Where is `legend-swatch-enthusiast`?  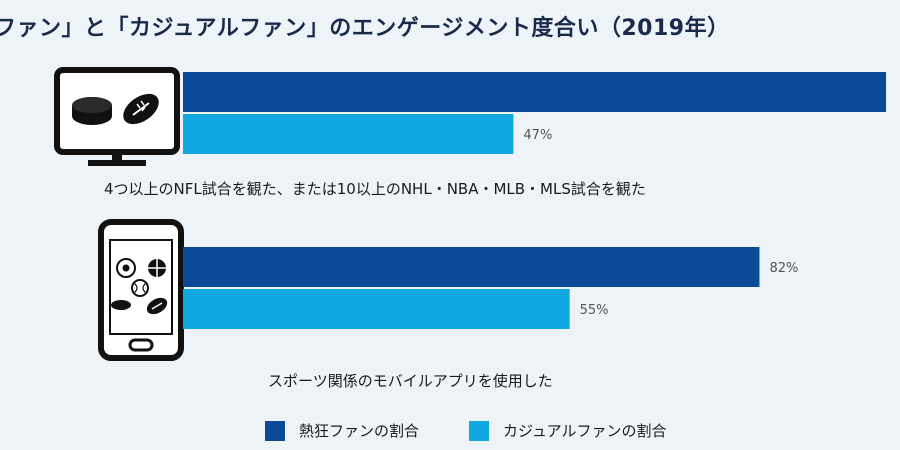 legend-swatch-enthusiast is located at coordinates (275, 430).